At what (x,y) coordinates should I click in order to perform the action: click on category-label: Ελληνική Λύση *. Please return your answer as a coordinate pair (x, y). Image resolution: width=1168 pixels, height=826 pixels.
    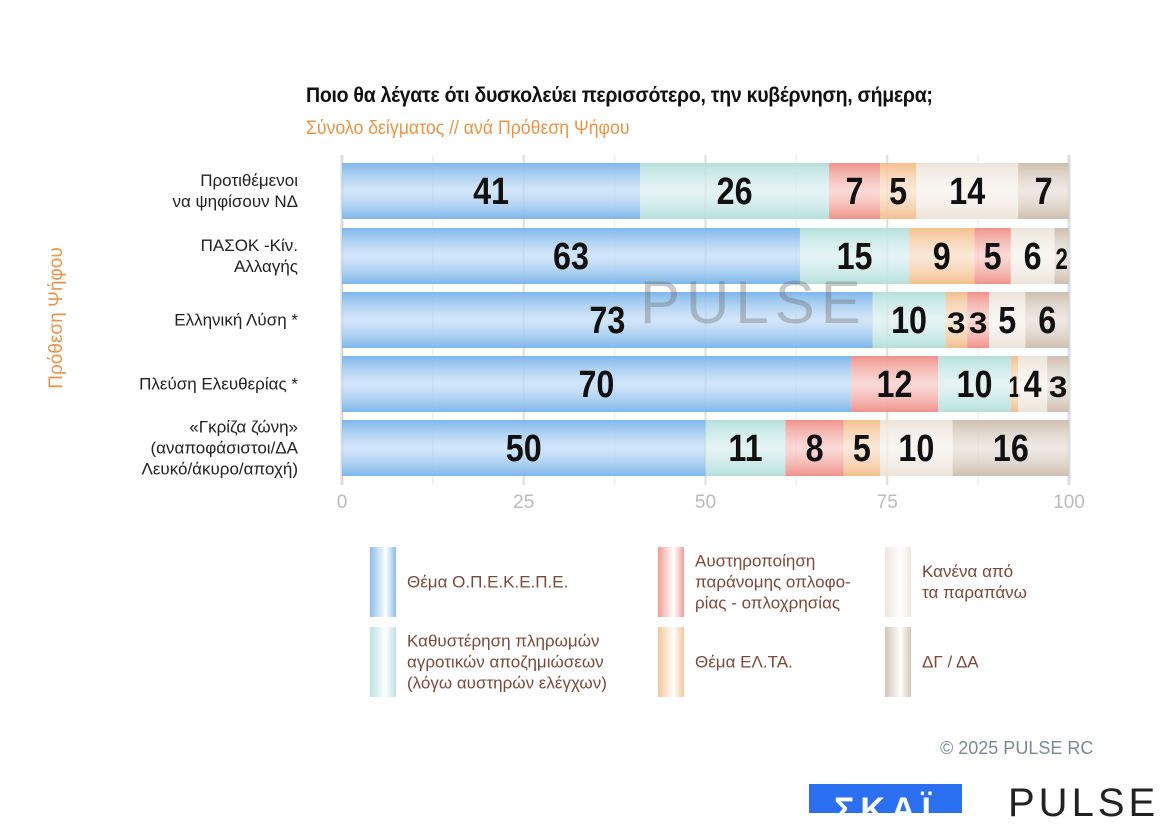
    Looking at the image, I should click on (236, 320).